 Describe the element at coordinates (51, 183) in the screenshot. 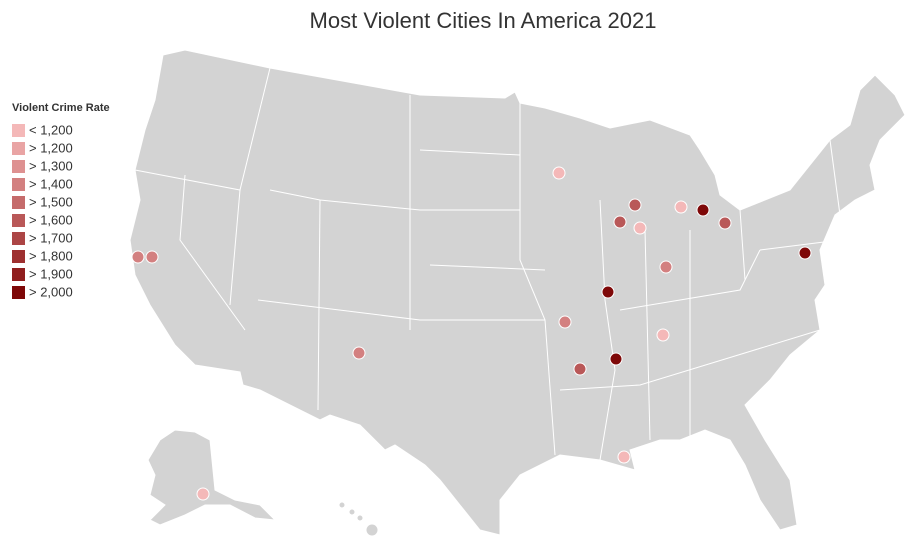

I see `legend-label: > 1,400` at that location.